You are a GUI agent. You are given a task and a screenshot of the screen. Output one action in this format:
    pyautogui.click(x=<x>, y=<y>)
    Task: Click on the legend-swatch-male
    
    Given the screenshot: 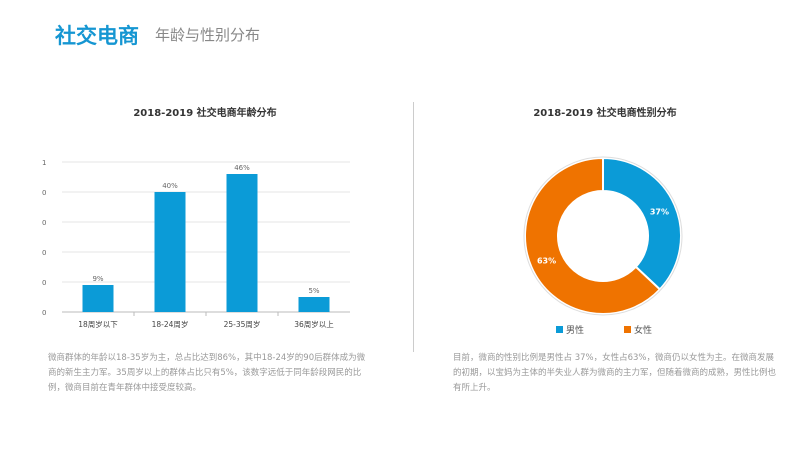 What is the action you would take?
    pyautogui.click(x=559, y=329)
    